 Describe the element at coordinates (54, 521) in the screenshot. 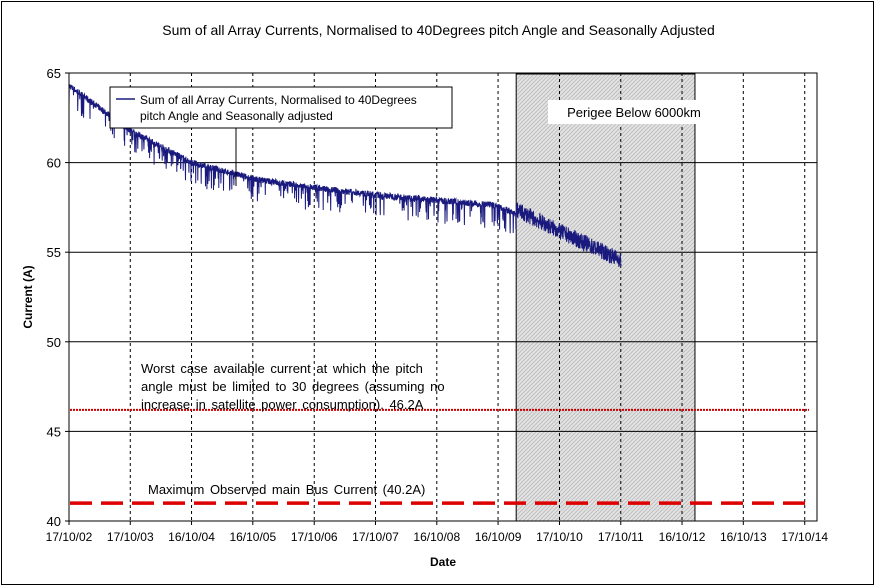

I see `y-tick-label: 40` at that location.